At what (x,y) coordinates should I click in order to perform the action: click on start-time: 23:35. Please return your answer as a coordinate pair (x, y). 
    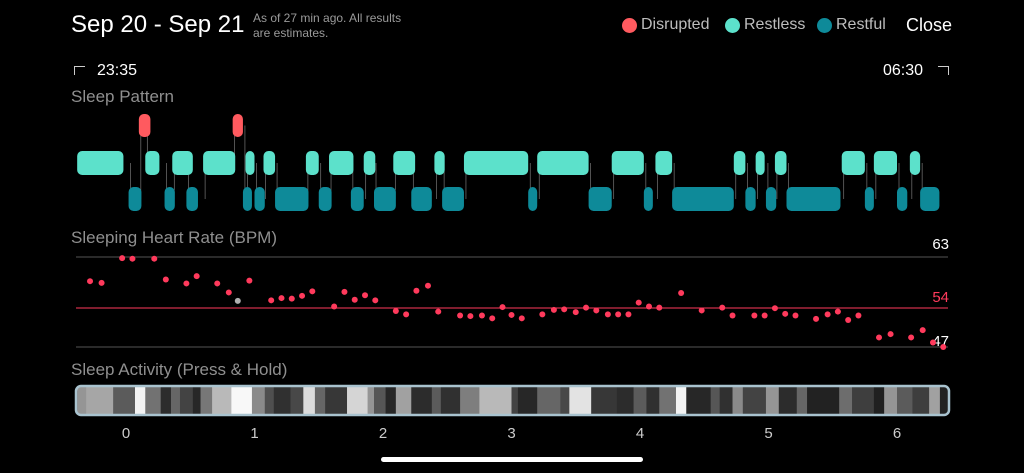
    Looking at the image, I should click on (117, 70).